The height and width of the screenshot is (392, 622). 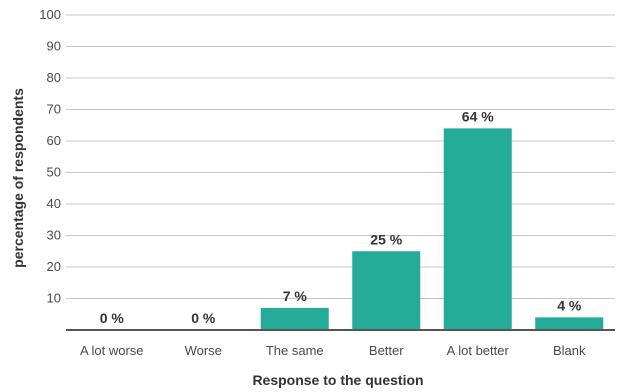 What do you see at coordinates (54, 77) in the screenshot?
I see `y-tick-label: 80` at bounding box center [54, 77].